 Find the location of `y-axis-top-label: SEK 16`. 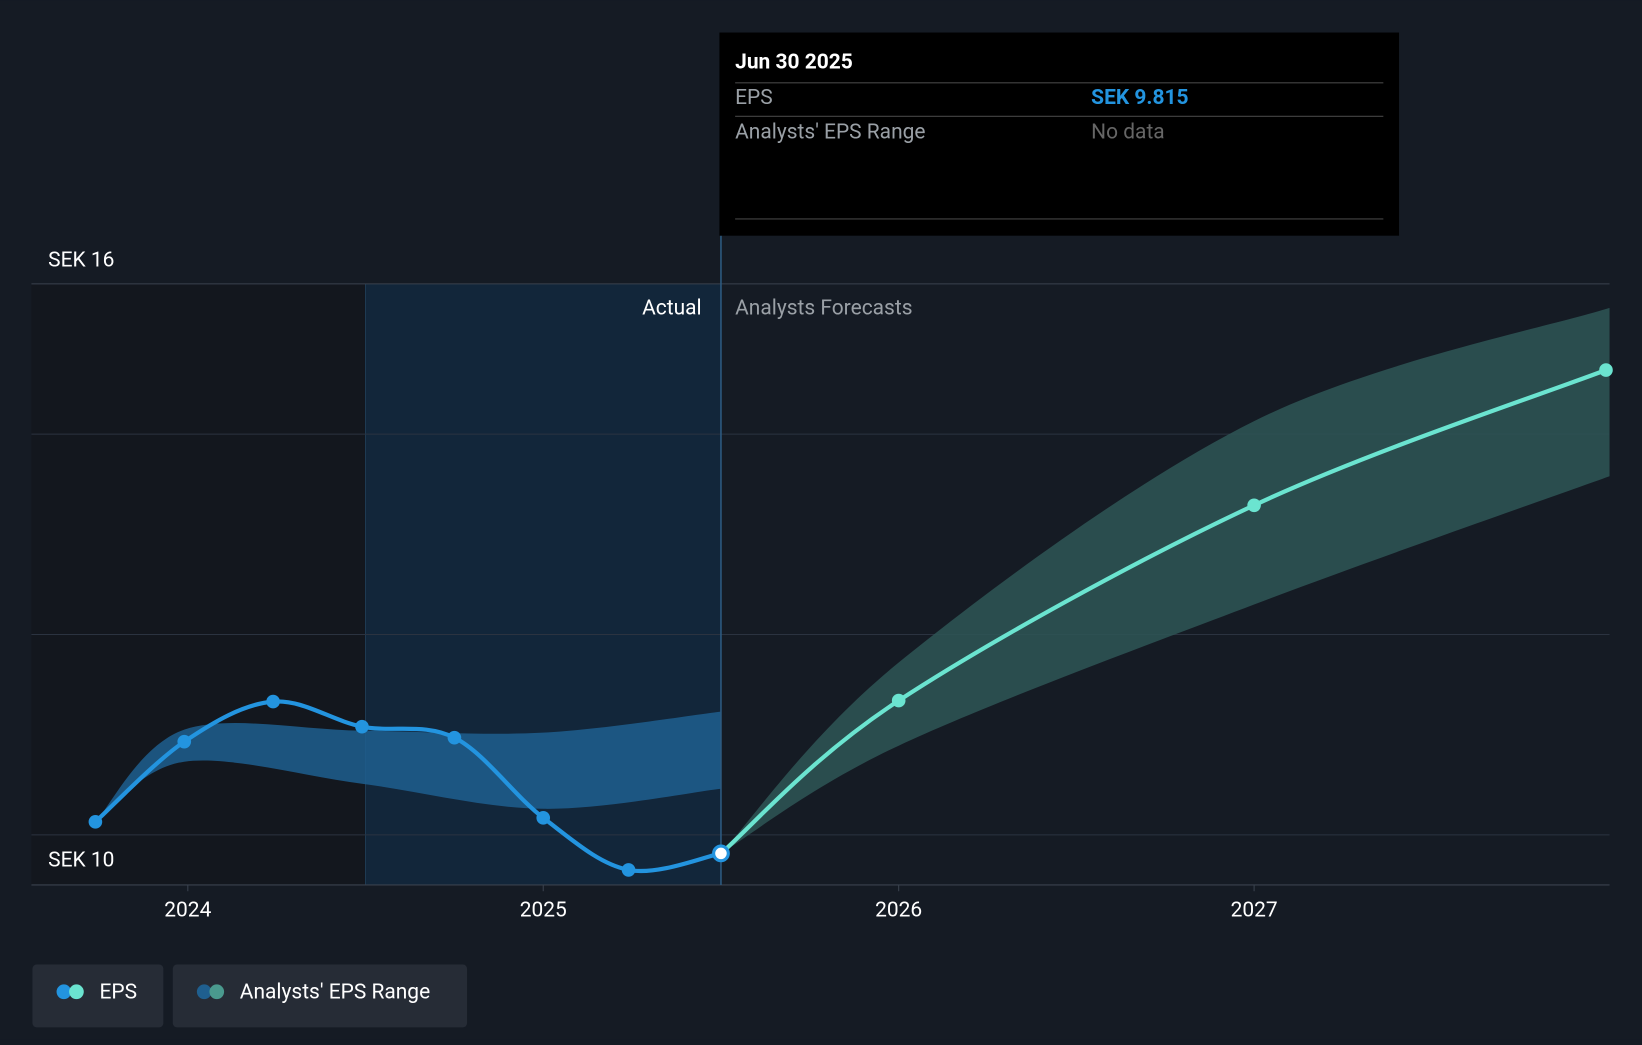

y-axis-top-label: SEK 16 is located at coordinates (81, 260).